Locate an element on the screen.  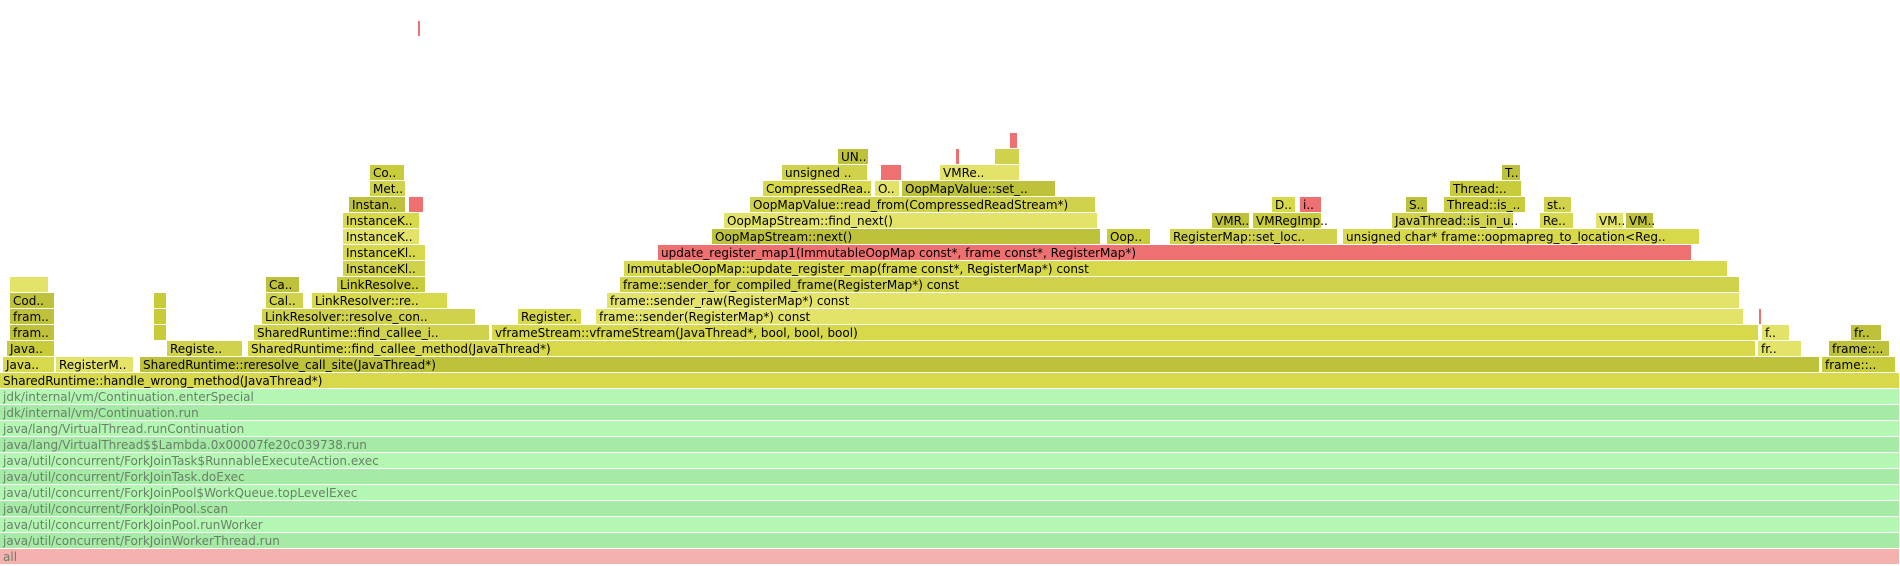
flame-frame-frame: frame::.. is located at coordinates (1859, 348).